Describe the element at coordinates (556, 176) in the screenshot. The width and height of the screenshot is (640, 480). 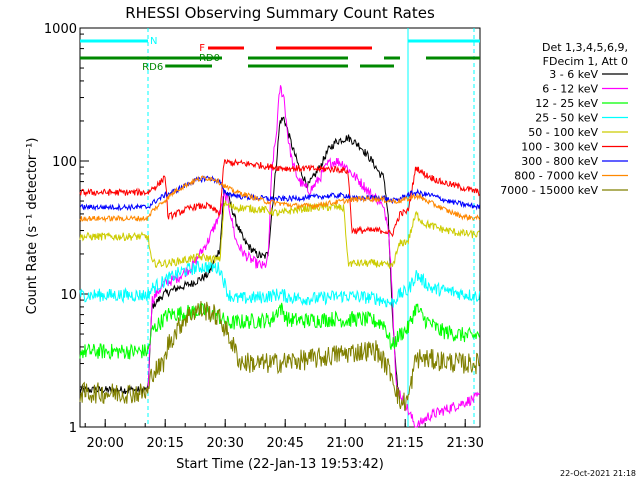
I see `legend-entry-label: 800 - 7000 keV` at that location.